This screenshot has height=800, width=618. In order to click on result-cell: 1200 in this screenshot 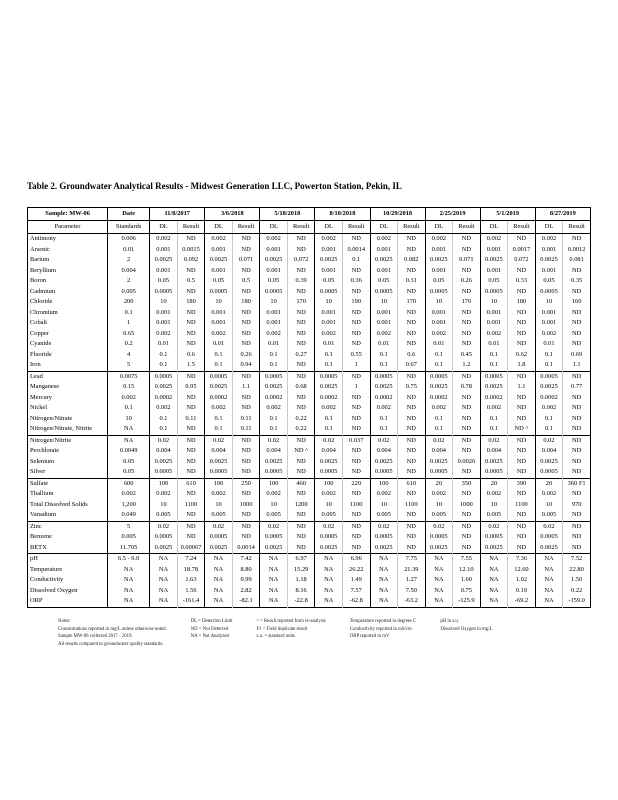, I will do `click(300, 504)`.